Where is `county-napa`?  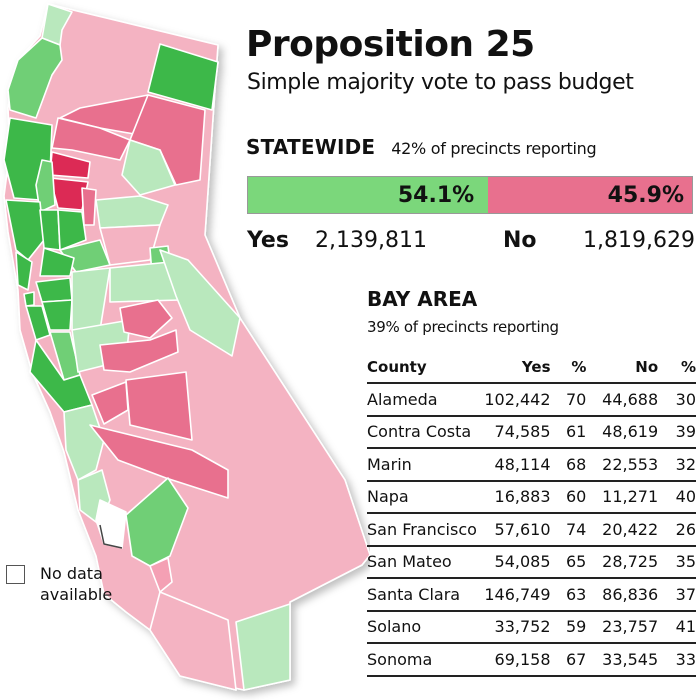
county-napa is located at coordinates (50, 230).